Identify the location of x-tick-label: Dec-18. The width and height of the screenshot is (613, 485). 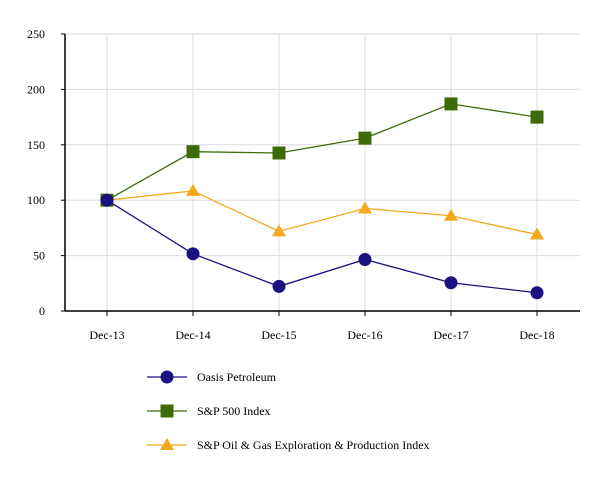
(536, 335).